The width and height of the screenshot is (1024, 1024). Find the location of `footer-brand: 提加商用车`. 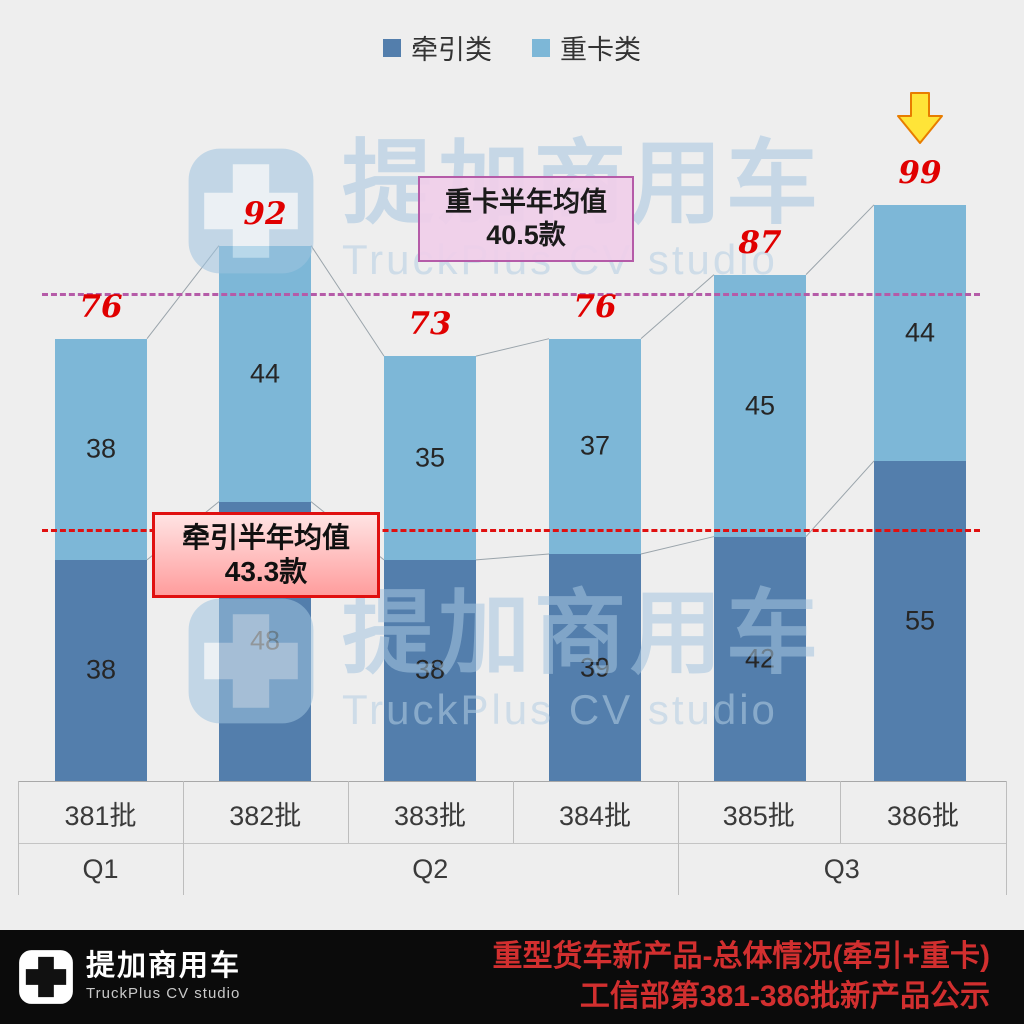

footer-brand: 提加商用车 is located at coordinates (164, 966).